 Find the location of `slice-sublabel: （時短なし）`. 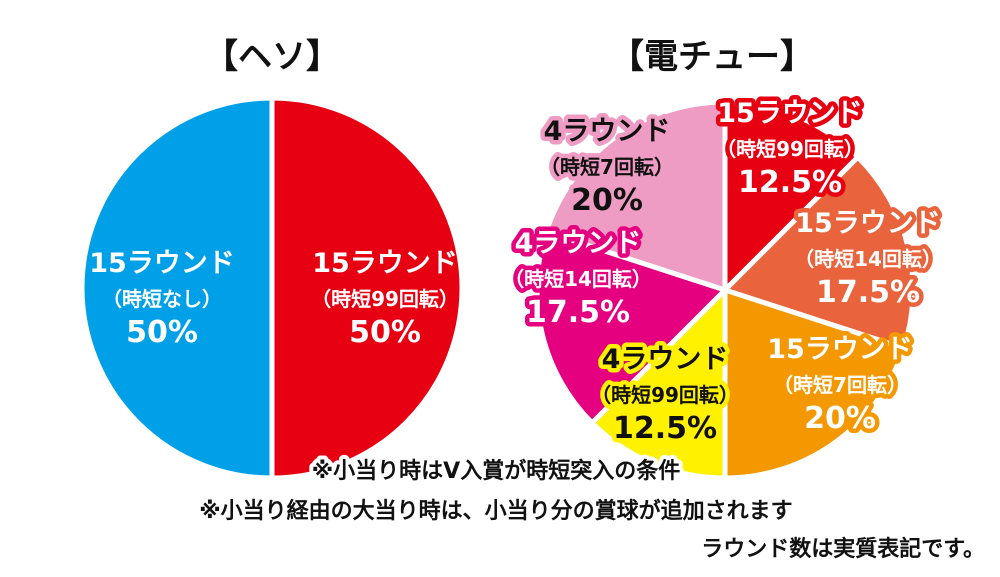

slice-sublabel: （時短なし） is located at coordinates (162, 299).